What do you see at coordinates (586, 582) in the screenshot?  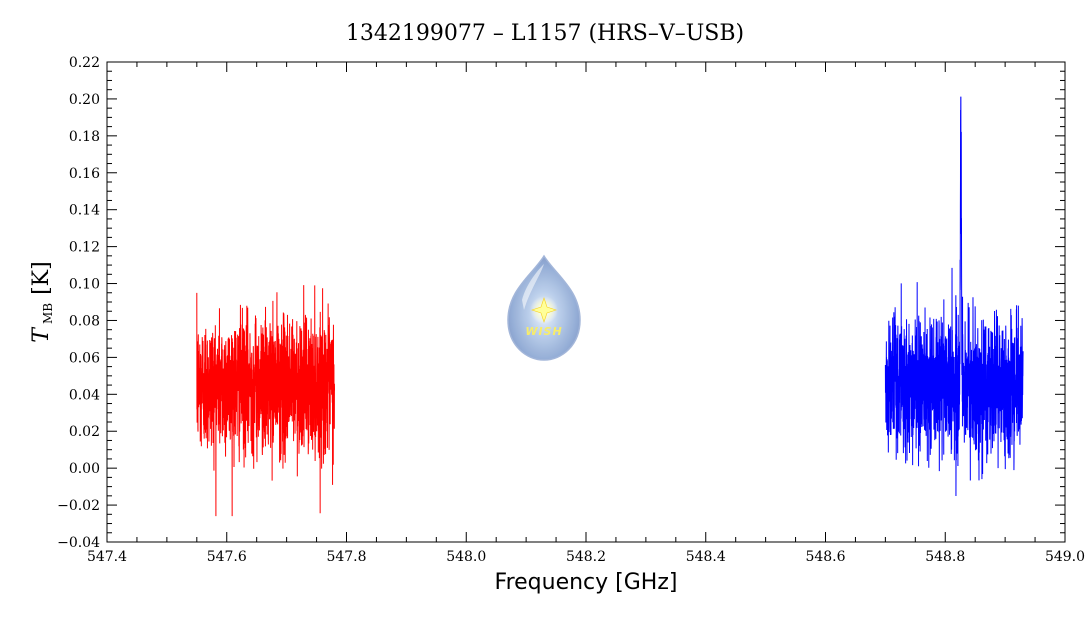 I see `x-axis-label: Frequency [GHz]` at bounding box center [586, 582].